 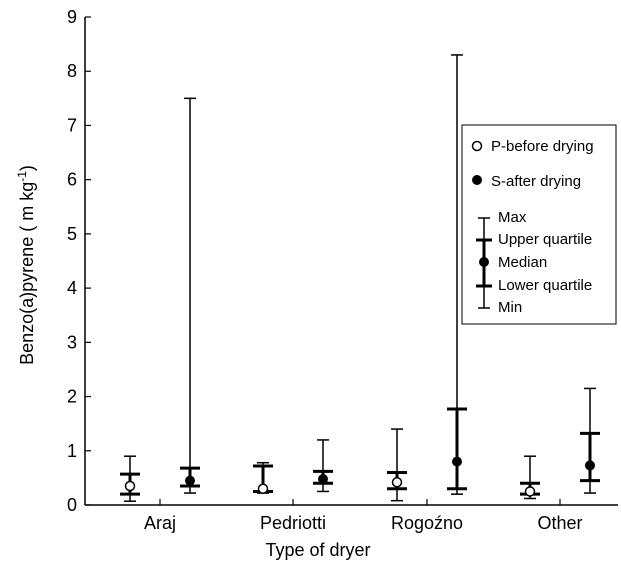 I want to click on x-tick-label: Rogoźno, so click(x=427, y=523).